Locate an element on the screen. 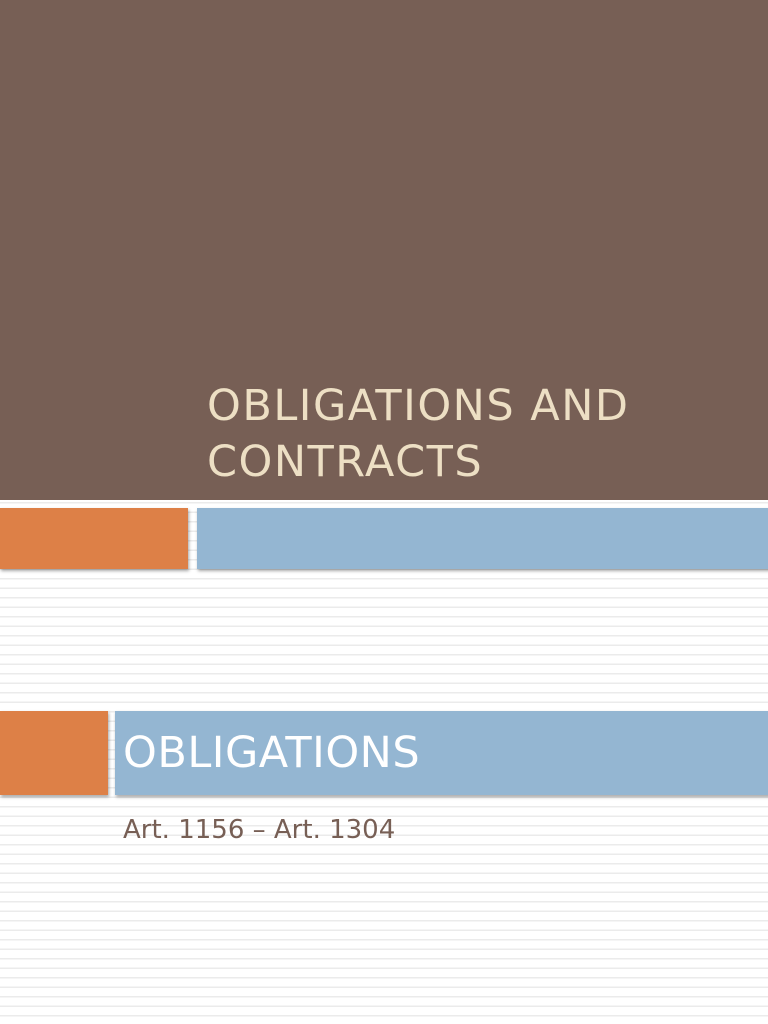 This screenshot has width=768, height=1024. section-orange-accent is located at coordinates (54, 753).